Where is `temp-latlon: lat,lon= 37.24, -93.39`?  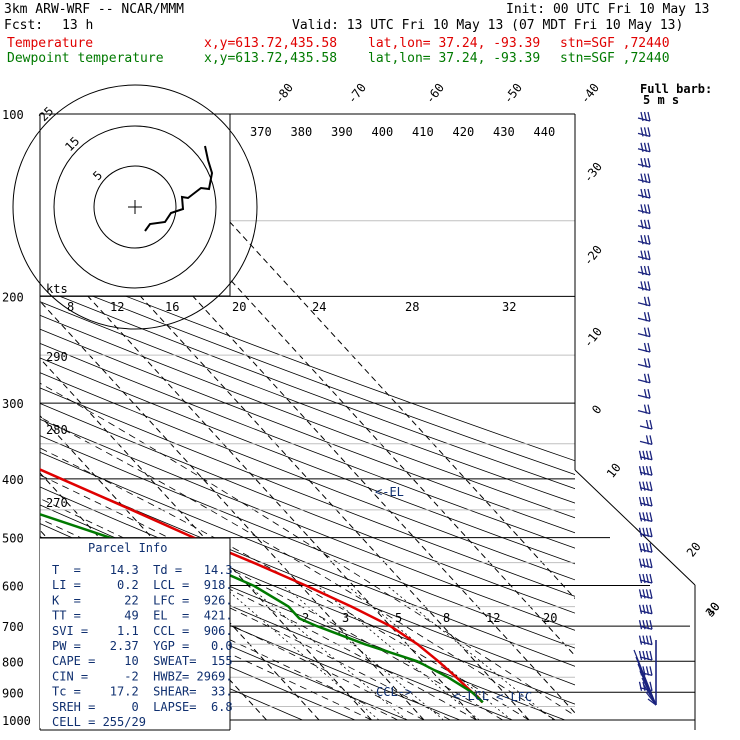 temp-latlon: lat,lon= 37.24, -93.39 is located at coordinates (454, 43).